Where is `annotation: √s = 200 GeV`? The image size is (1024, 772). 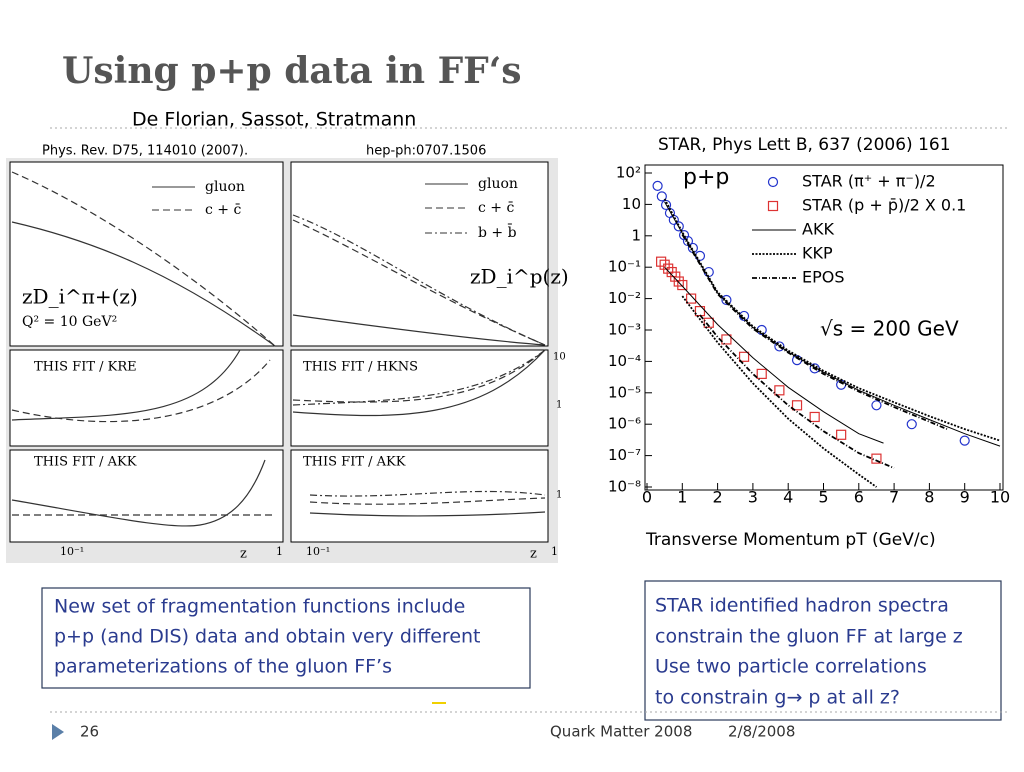 annotation: √s = 200 GeV is located at coordinates (889, 329).